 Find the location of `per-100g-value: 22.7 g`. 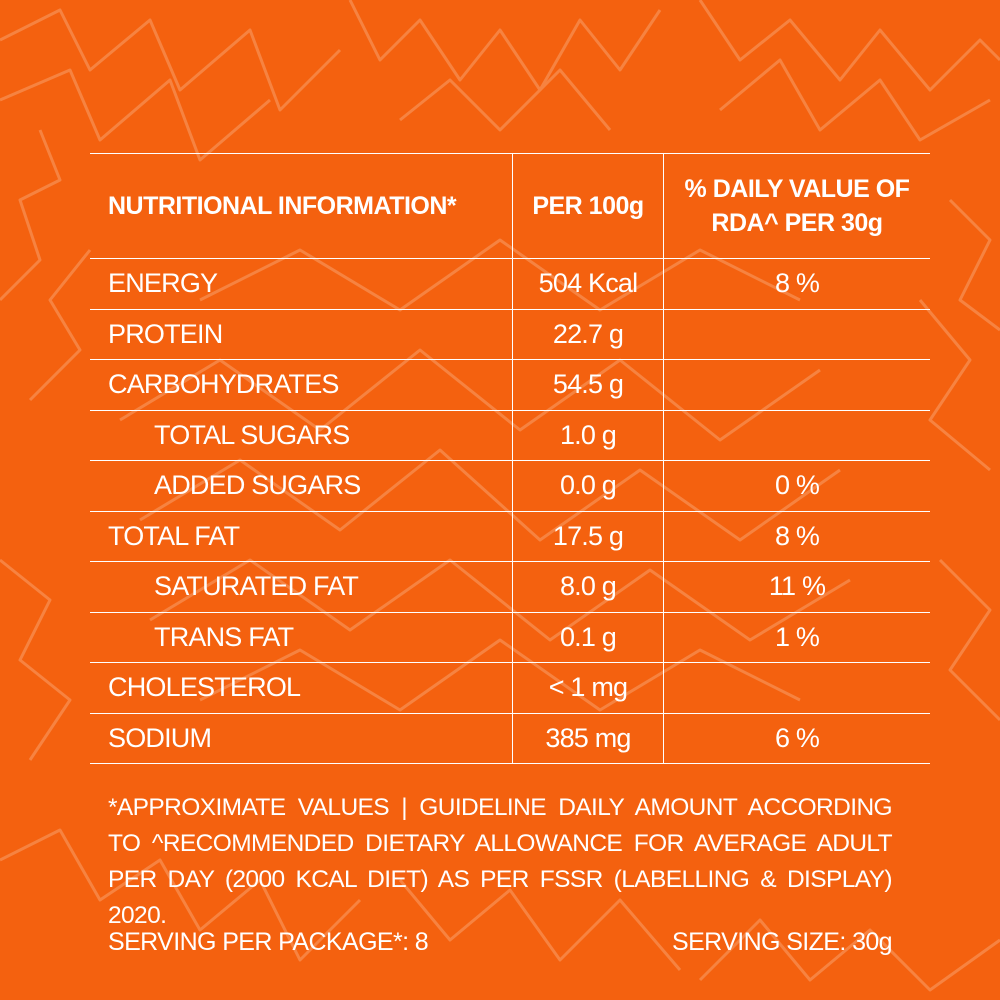

per-100g-value: 22.7 g is located at coordinates (588, 334).